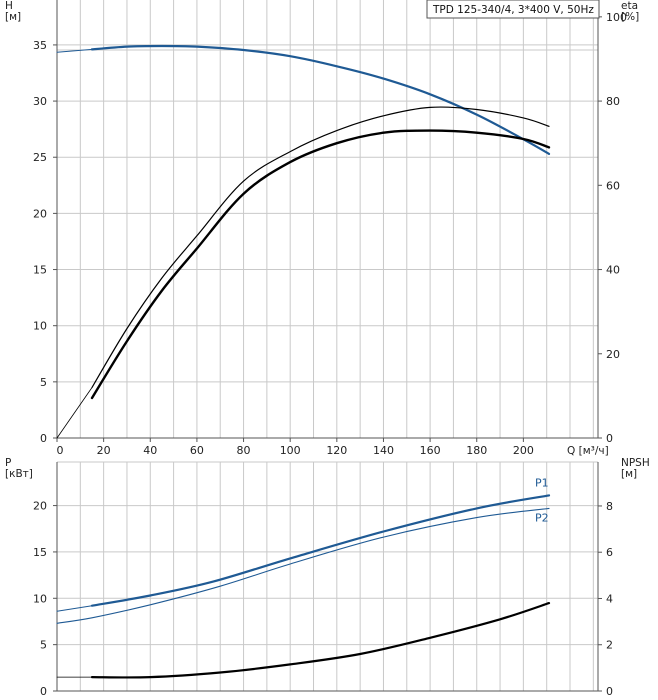  I want to click on right-tick-label: 80, so click(613, 101).